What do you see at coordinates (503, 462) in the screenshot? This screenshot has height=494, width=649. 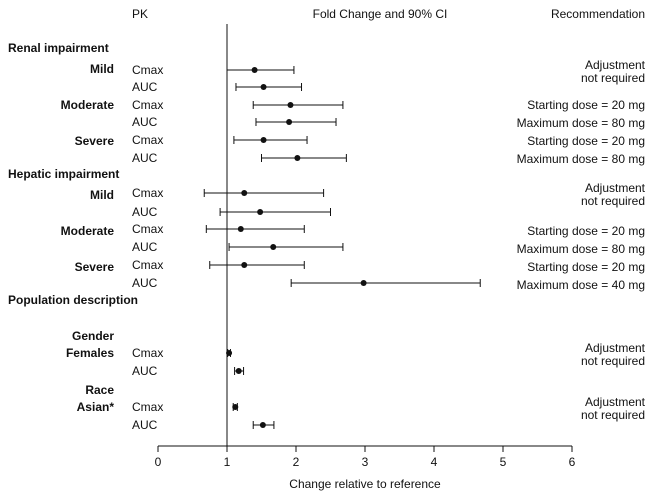 I see `x-tick-label: 5` at bounding box center [503, 462].